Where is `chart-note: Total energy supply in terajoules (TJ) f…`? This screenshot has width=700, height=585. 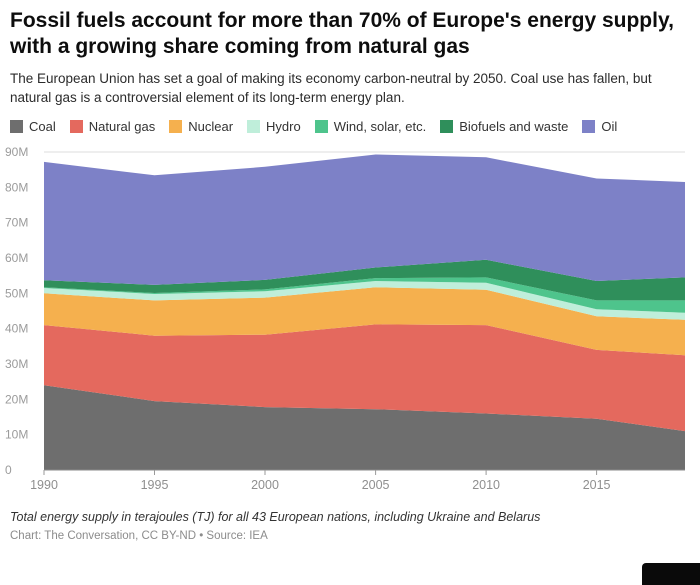
chart-note: Total energy supply in terajoules (TJ) f… is located at coordinates (275, 516).